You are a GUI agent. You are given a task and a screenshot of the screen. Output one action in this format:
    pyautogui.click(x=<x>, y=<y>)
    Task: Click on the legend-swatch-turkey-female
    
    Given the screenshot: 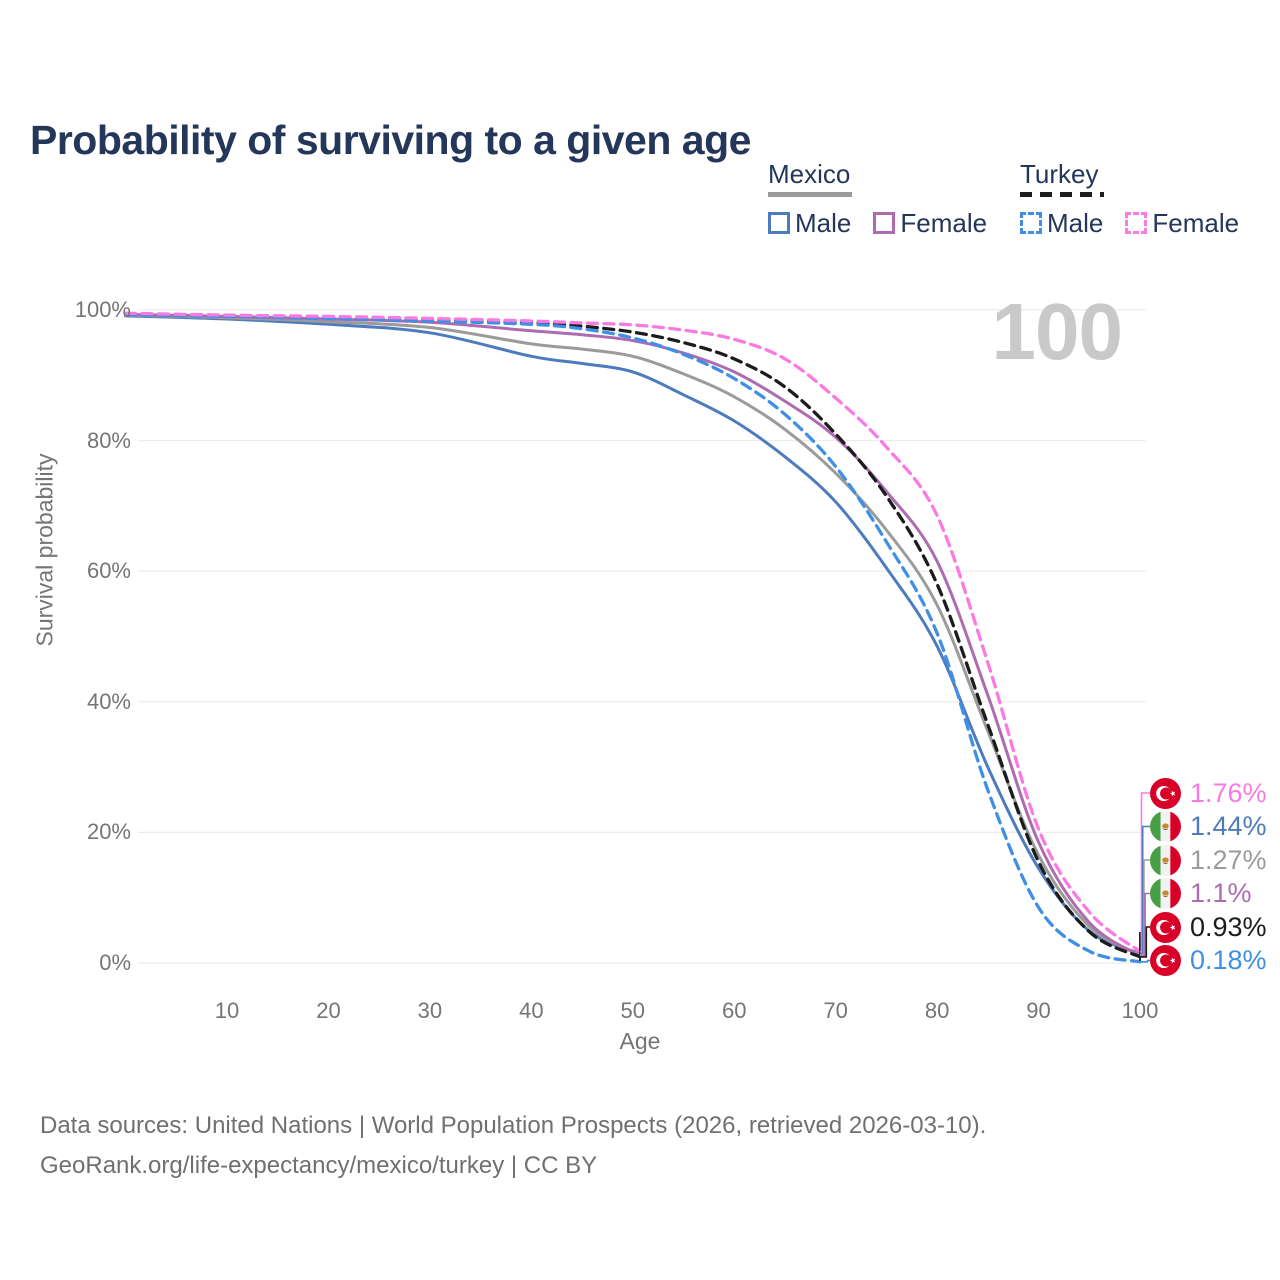 What is the action you would take?
    pyautogui.click(x=1136, y=223)
    